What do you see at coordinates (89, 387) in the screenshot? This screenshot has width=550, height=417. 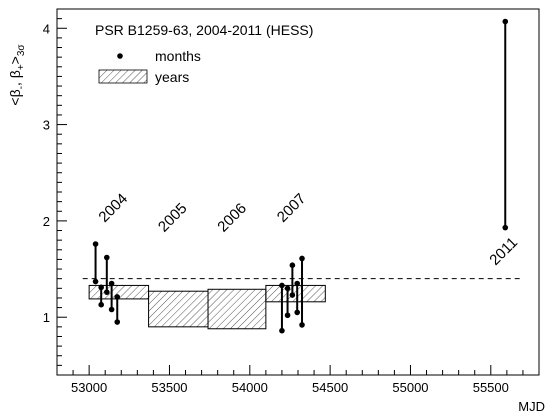 I see `x-tick-label: 53000` at bounding box center [89, 387].